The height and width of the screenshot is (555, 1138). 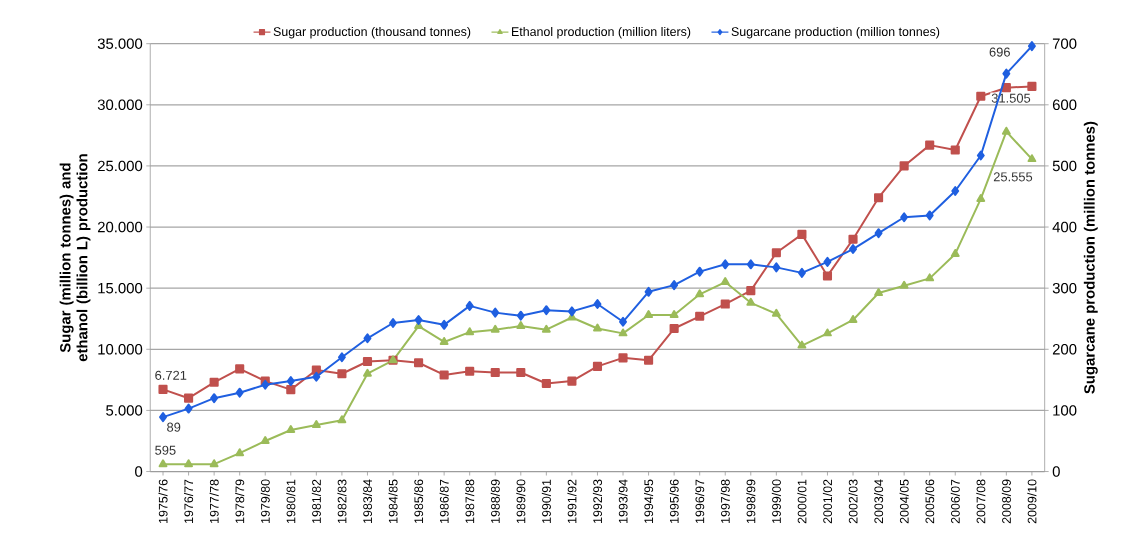 I want to click on x-tick-label: 1981/82, so click(x=316, y=501).